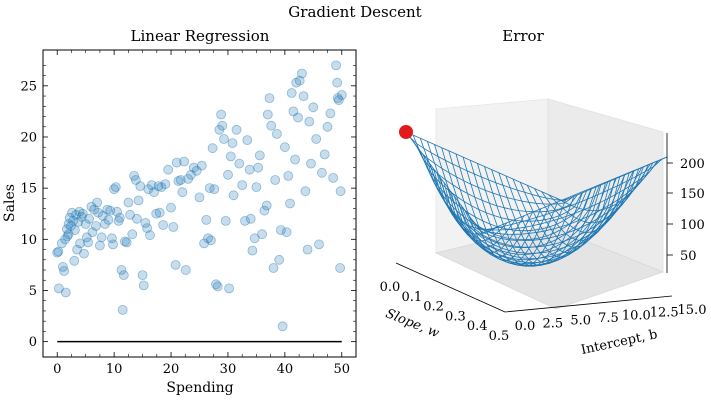 The image size is (711, 400). Describe the element at coordinates (28, 189) in the screenshot. I see `y-tick-label: 15` at that location.